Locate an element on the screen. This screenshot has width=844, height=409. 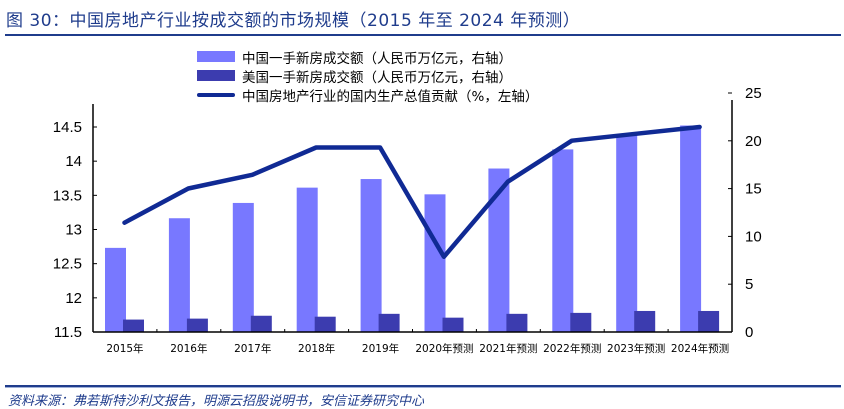
legend-item-us-sales: 美国一手新房成交额（人民币万亿元，右轴） is located at coordinates (367, 76).